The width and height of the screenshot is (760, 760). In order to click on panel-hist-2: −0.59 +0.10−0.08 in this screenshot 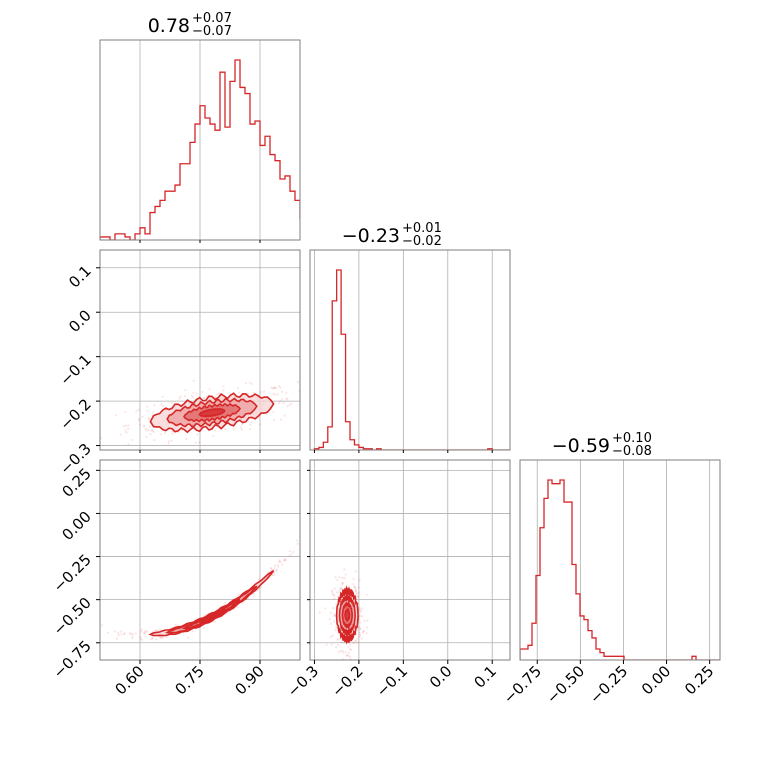, I will do `click(620, 546)`.